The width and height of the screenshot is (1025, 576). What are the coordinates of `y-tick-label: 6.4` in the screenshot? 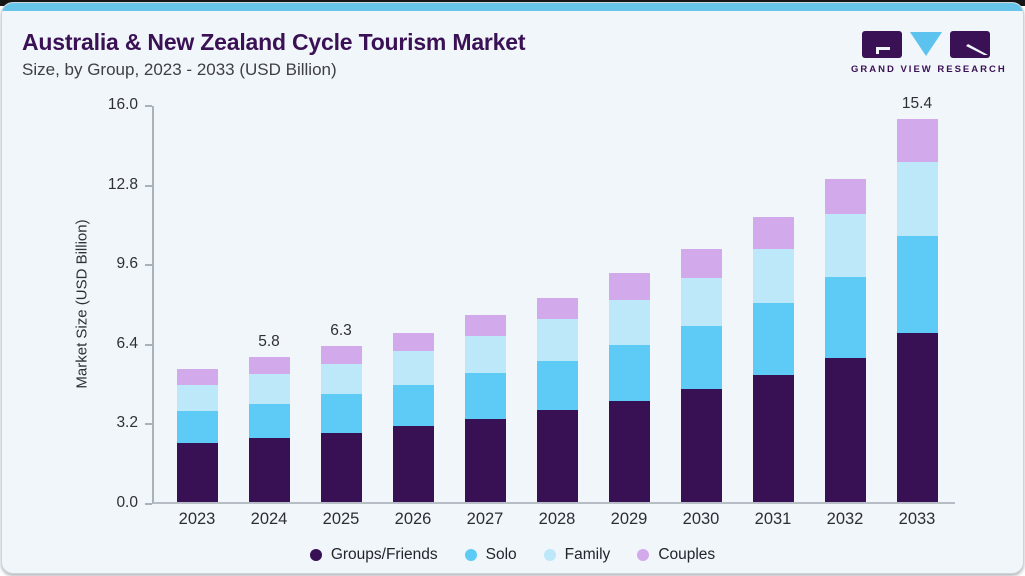 It's located at (127, 343).